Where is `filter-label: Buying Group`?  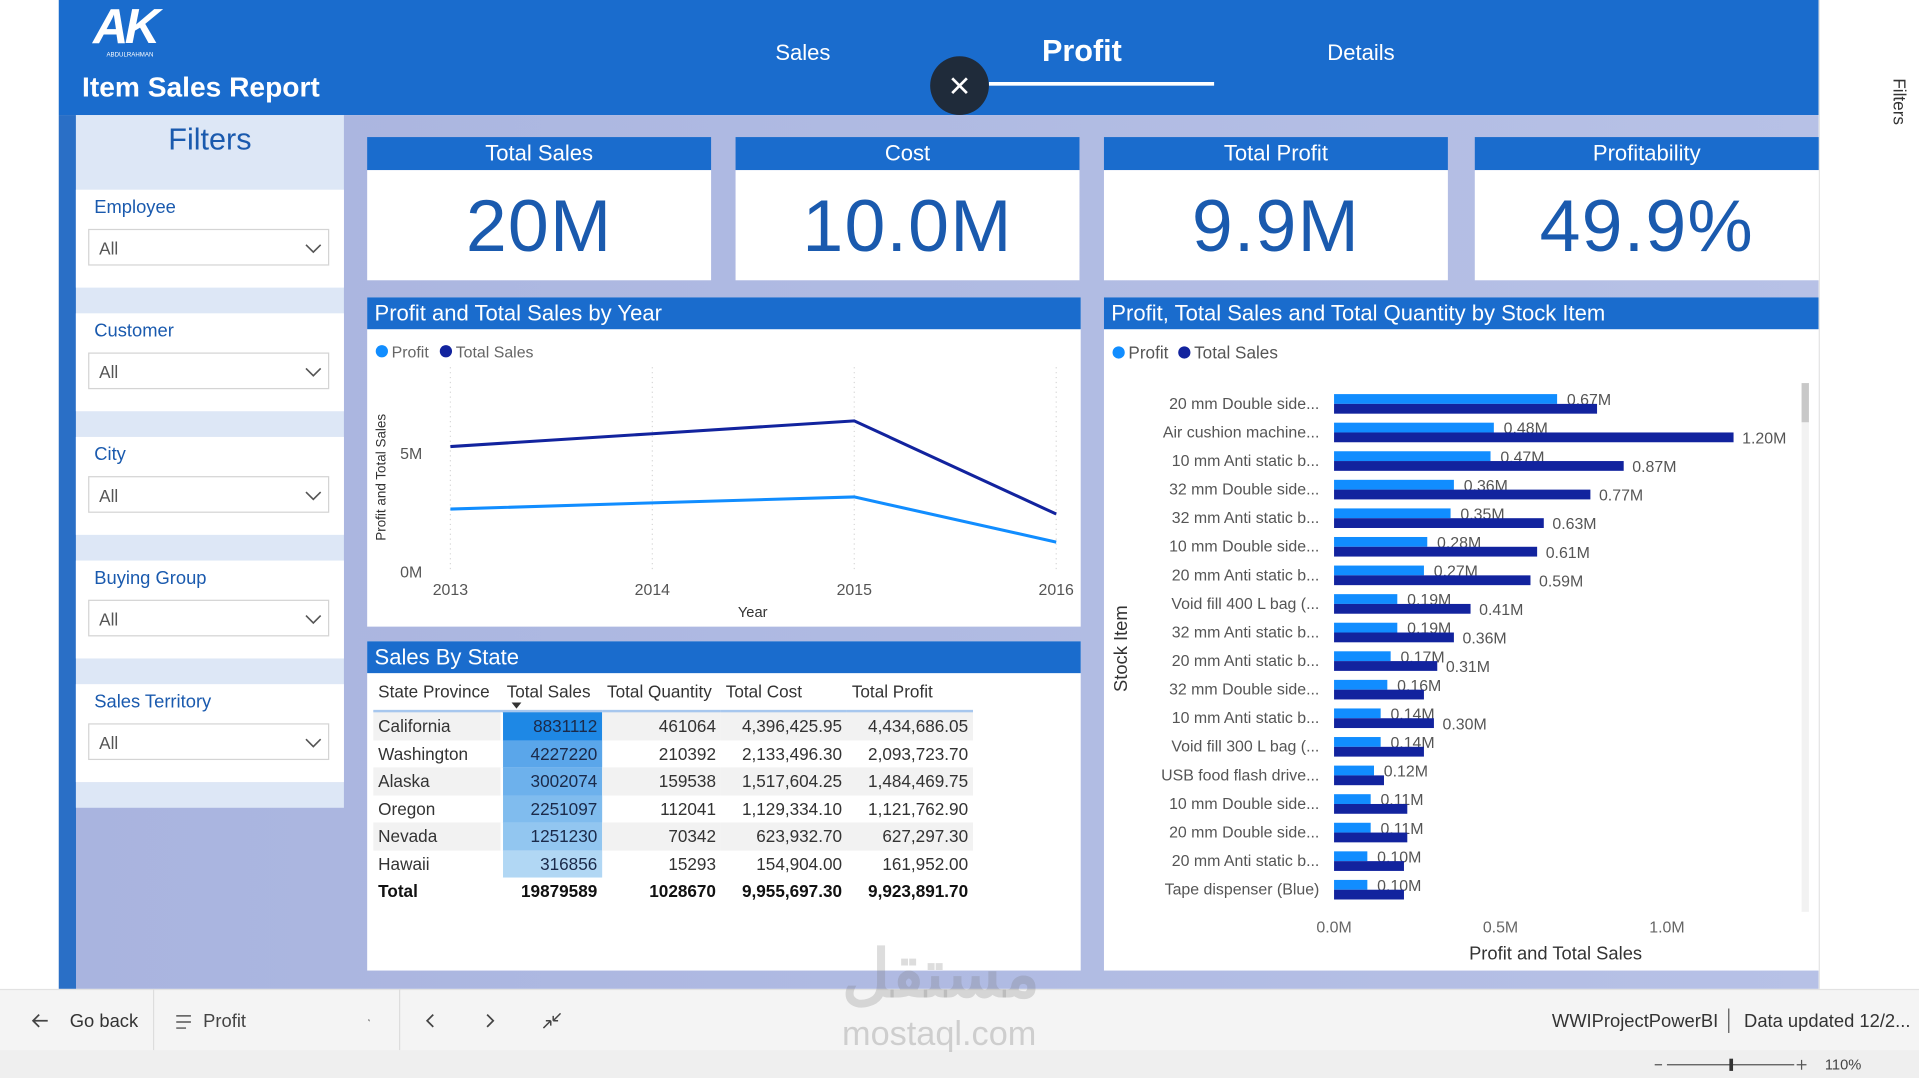 filter-label: Buying Group is located at coordinates (150, 578).